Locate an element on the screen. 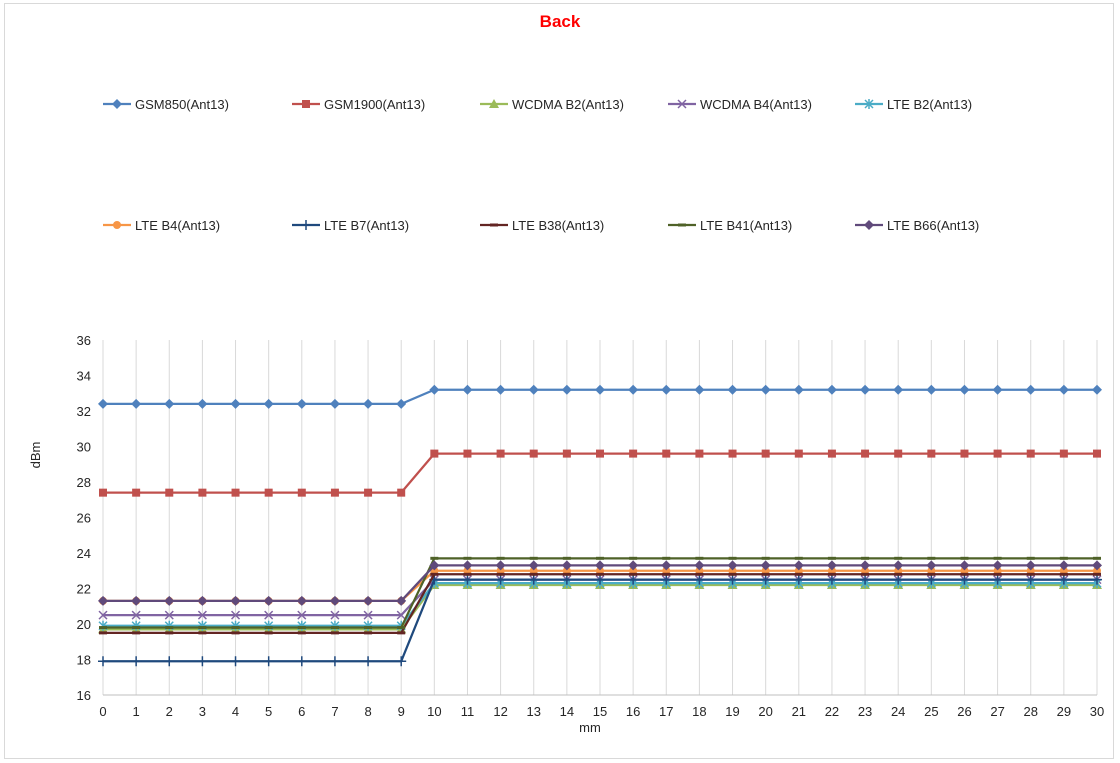  x-tick-label: 25 is located at coordinates (931, 711).